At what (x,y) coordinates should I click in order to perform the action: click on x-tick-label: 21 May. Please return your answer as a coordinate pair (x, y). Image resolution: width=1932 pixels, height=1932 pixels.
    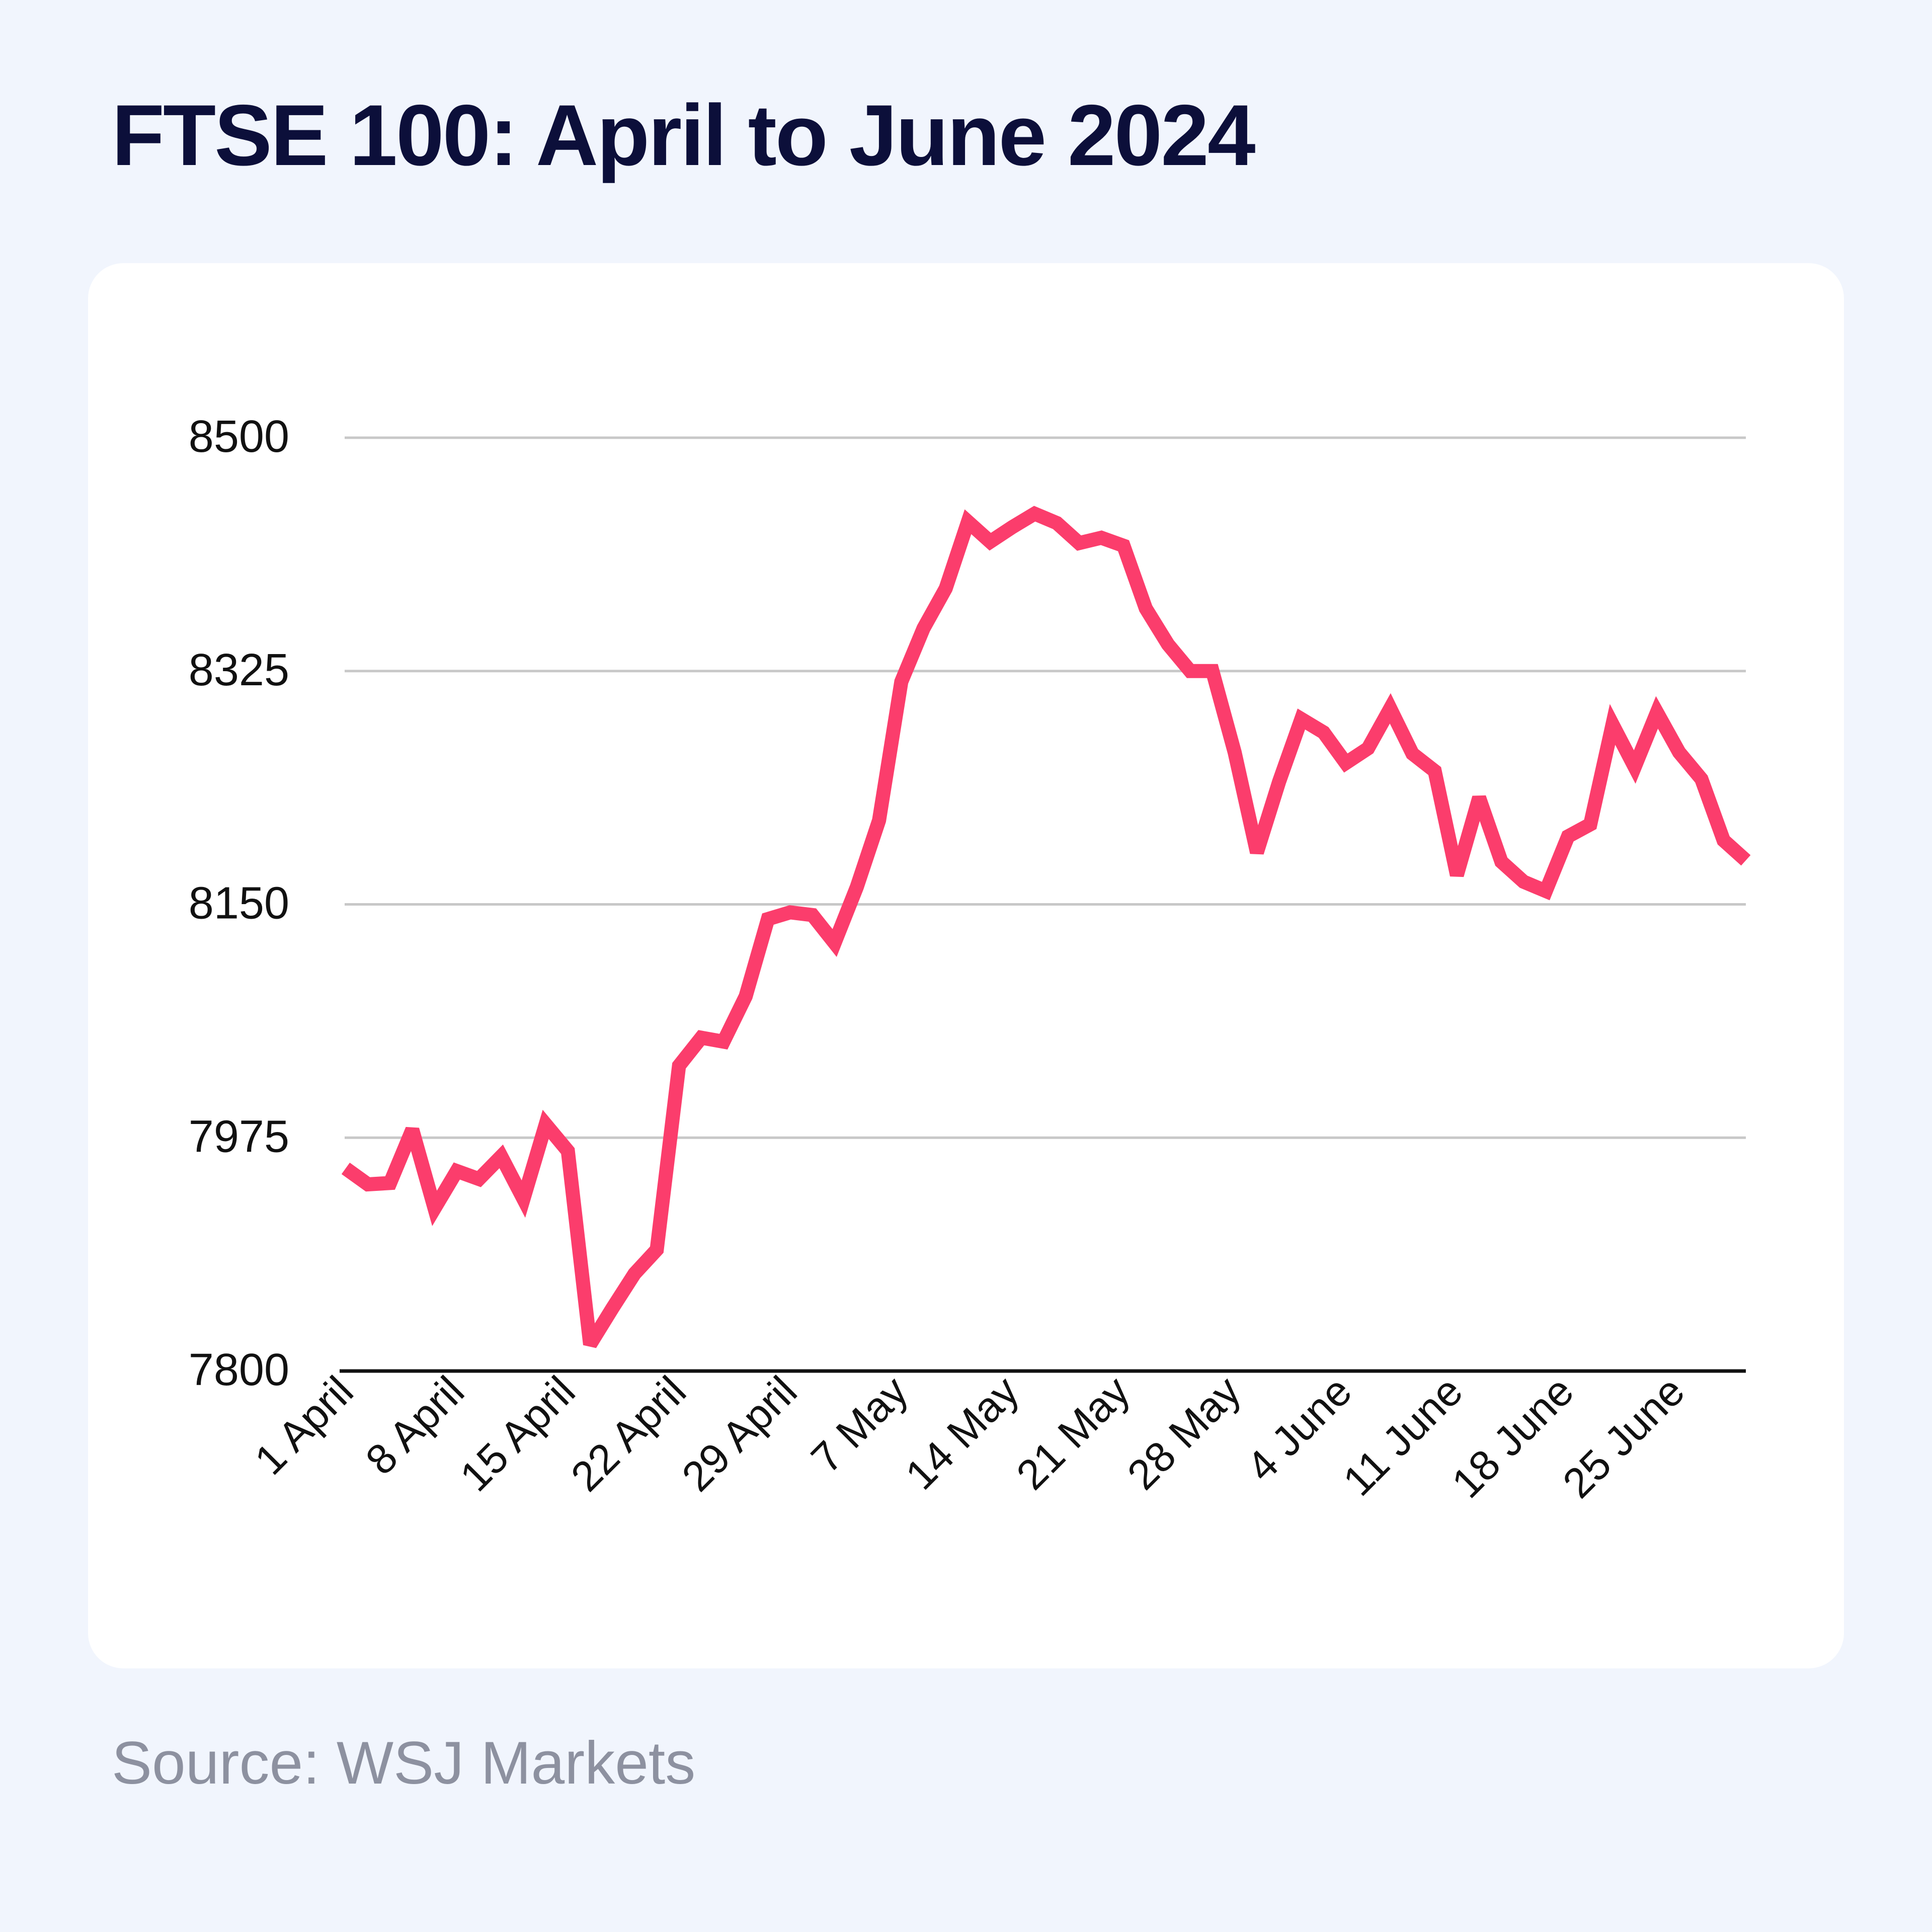
    Looking at the image, I should click on (1073, 1432).